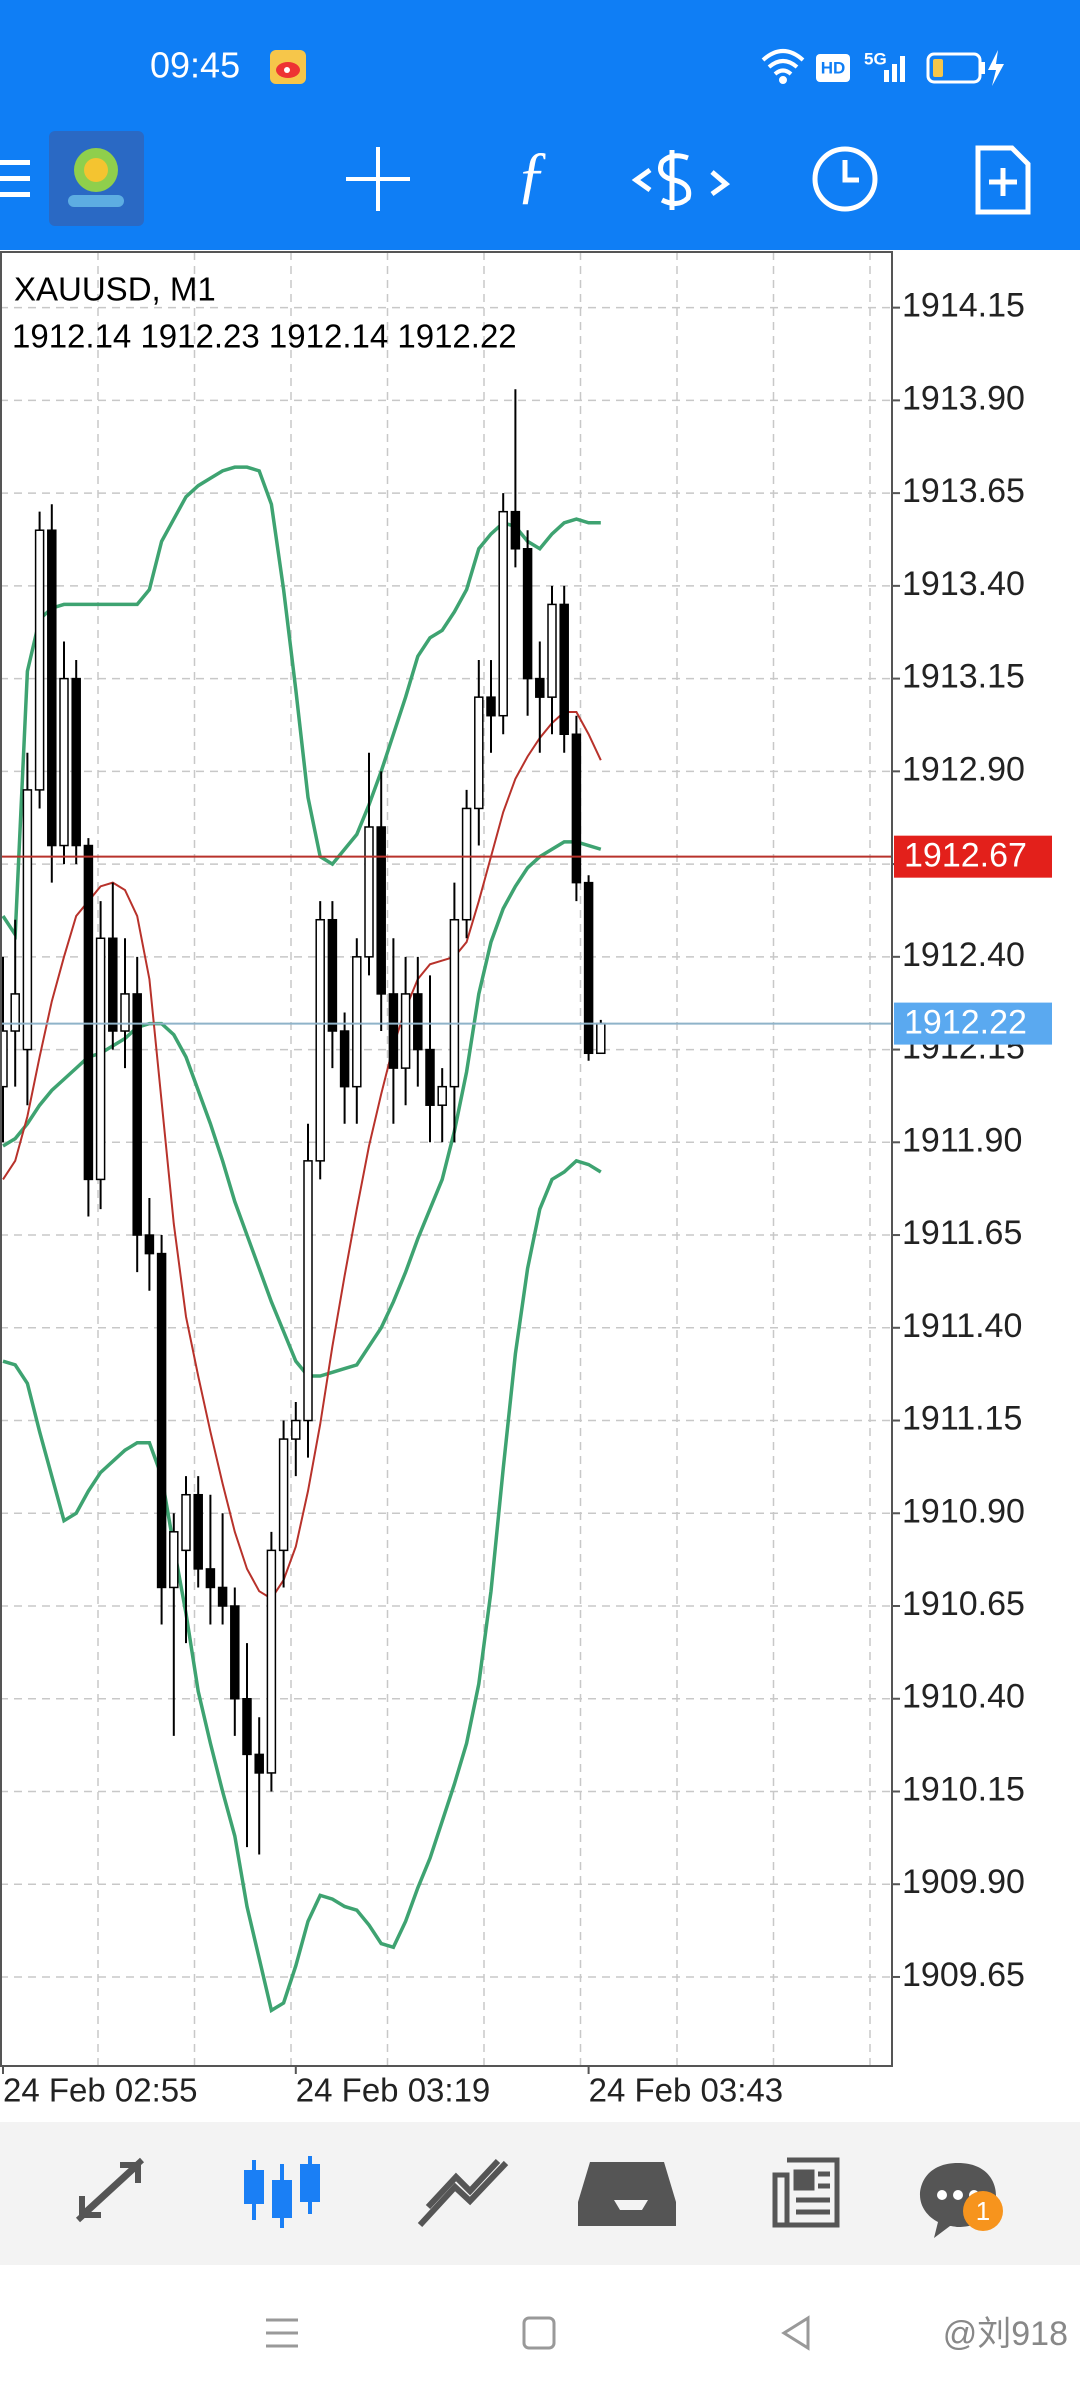 The width and height of the screenshot is (1080, 2400). I want to click on x-tick-label: 24 Feb 02:55, so click(100, 2090).